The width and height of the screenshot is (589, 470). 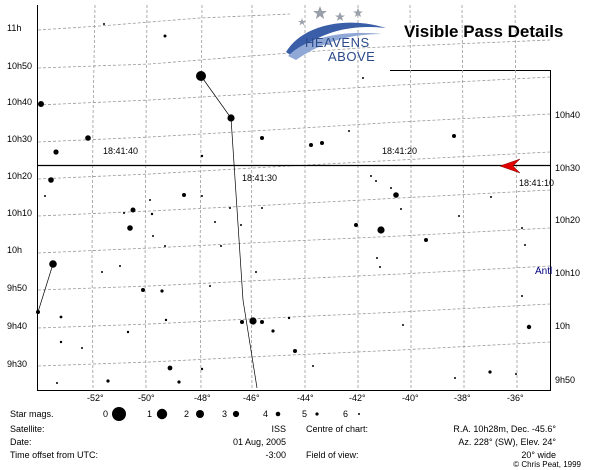 What do you see at coordinates (259, 442) in the screenshot?
I see `date-value: 01 Aug, 2005` at bounding box center [259, 442].